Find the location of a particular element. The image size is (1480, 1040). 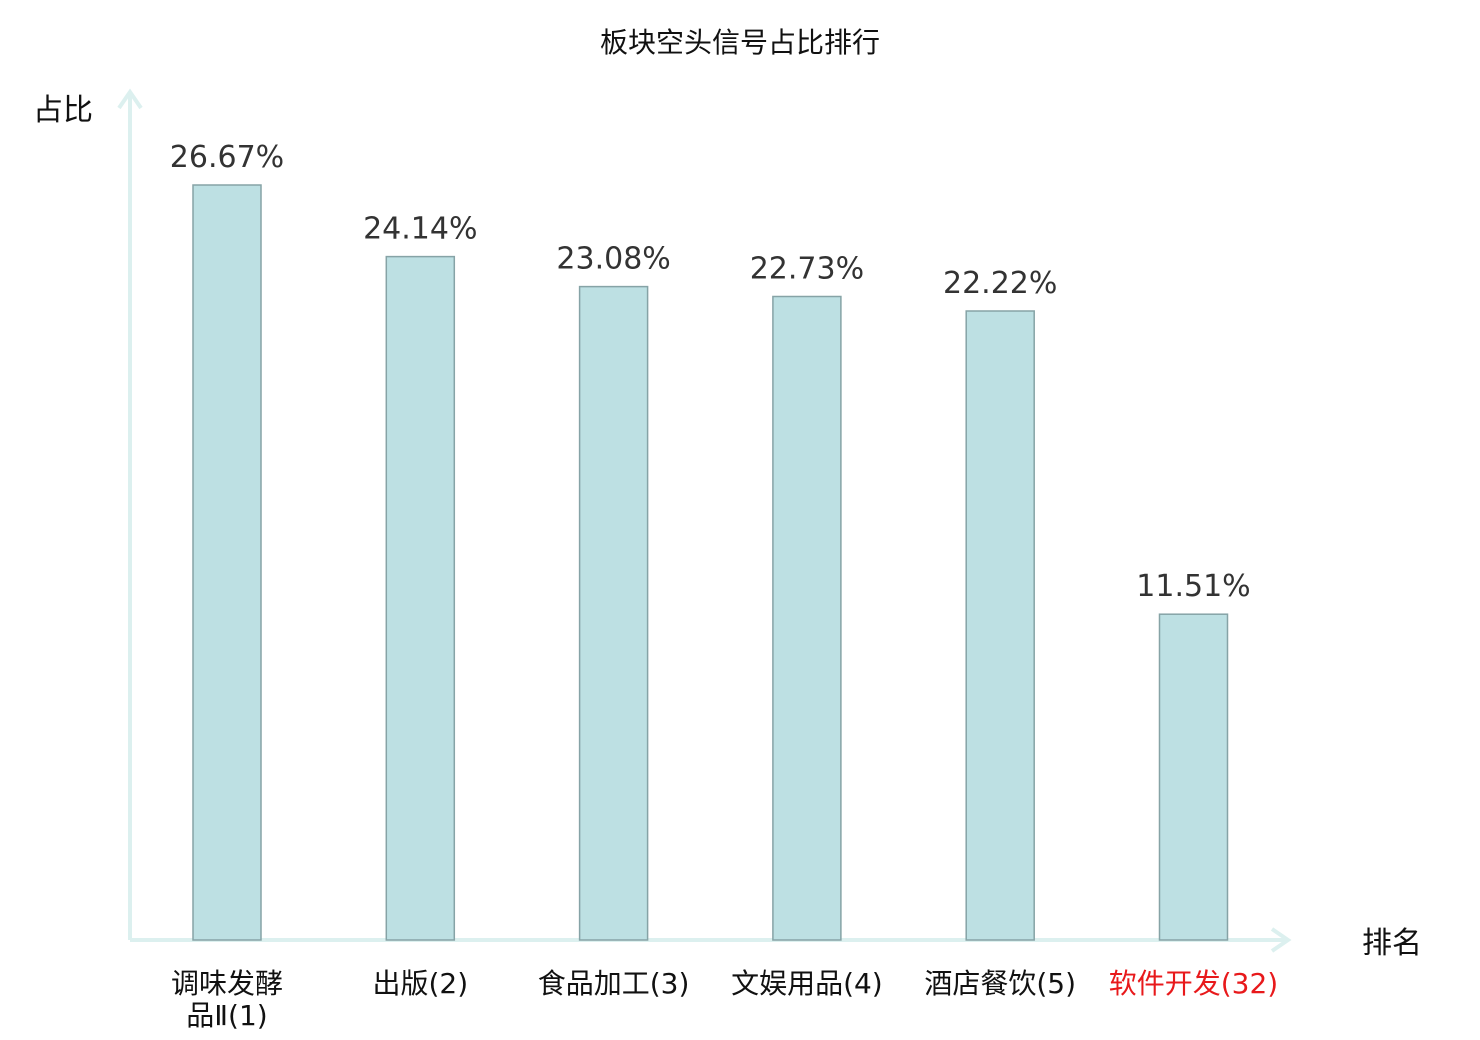

y-axis-arrow is located at coordinates (130, 99).